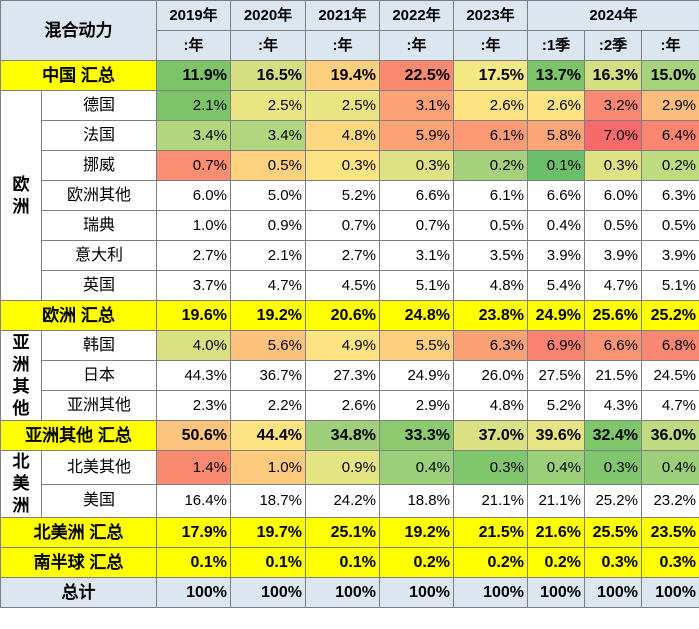 The height and width of the screenshot is (629, 699). What do you see at coordinates (669, 375) in the screenshot?
I see `value-cell: 24.5%` at bounding box center [669, 375].